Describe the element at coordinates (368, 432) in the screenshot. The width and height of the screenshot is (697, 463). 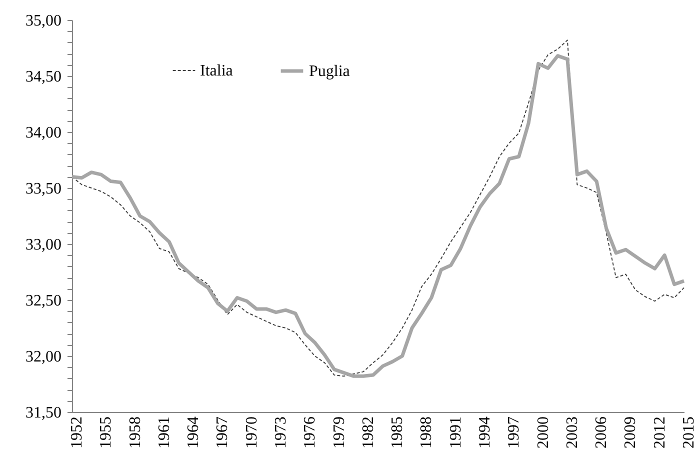
I see `x-tick-label: 1982` at that location.